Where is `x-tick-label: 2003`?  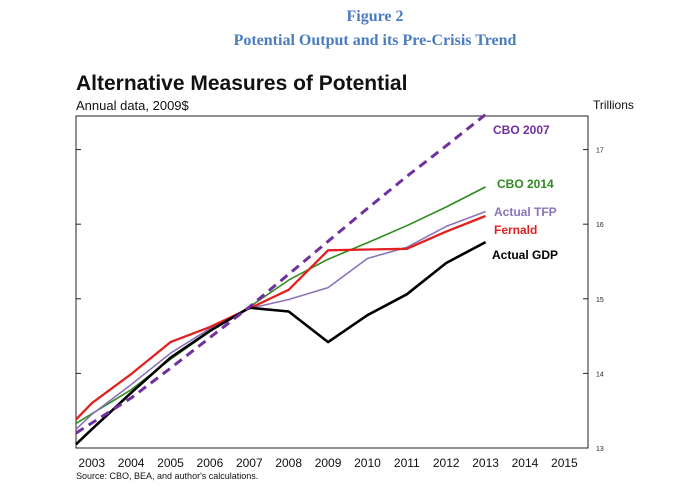 x-tick-label: 2003 is located at coordinates (91, 463).